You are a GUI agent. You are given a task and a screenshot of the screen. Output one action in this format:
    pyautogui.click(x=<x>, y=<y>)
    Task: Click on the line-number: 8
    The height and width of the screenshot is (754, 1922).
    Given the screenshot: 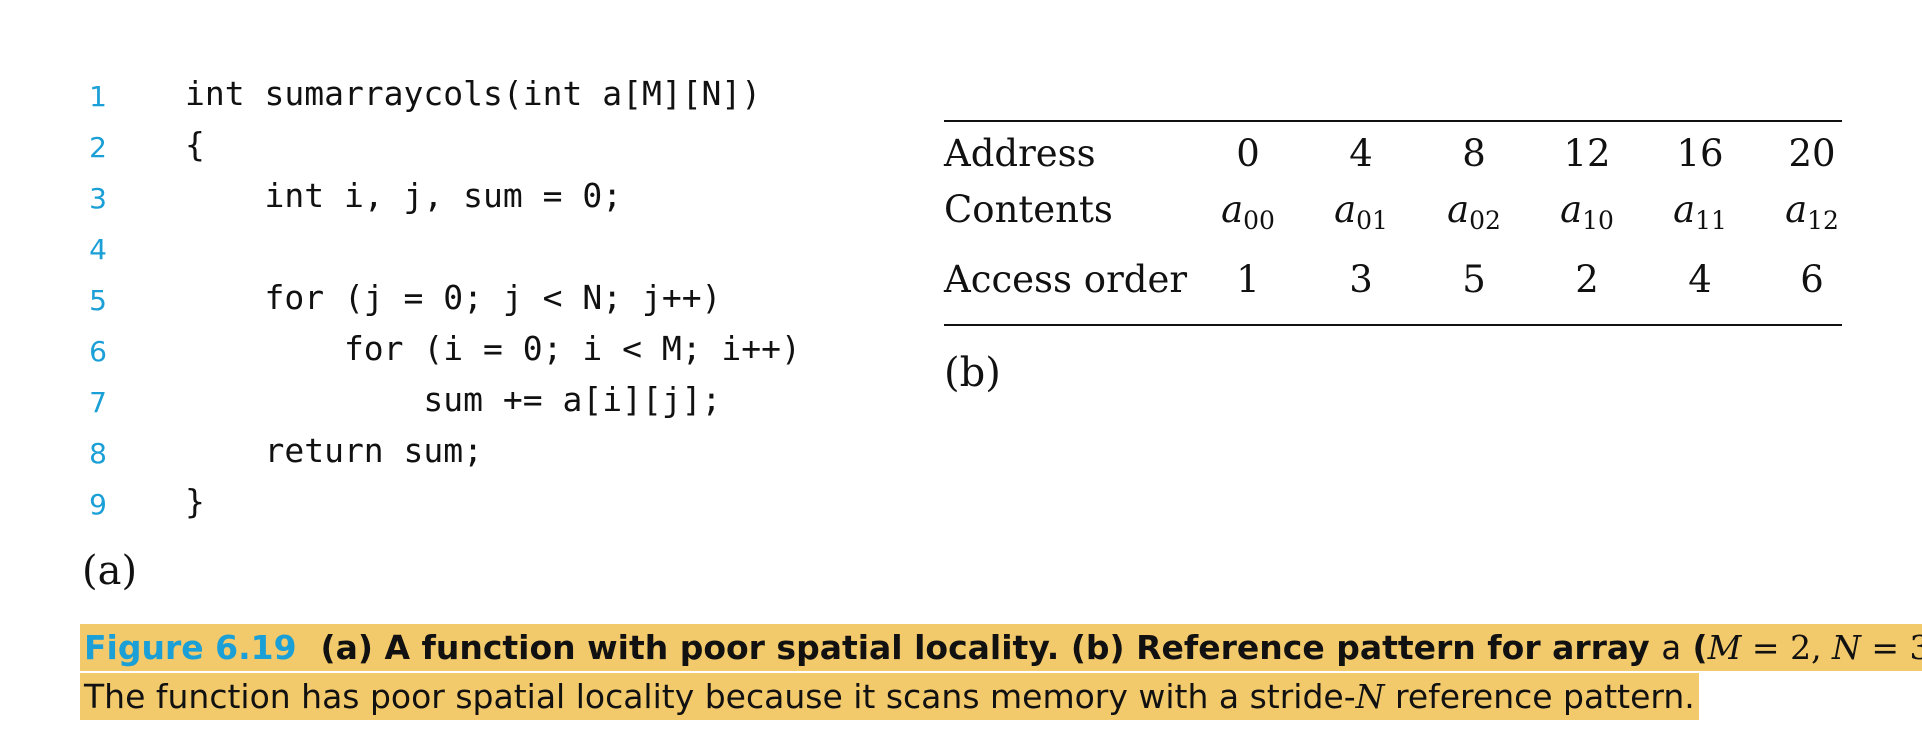 What is the action you would take?
    pyautogui.click(x=98, y=453)
    